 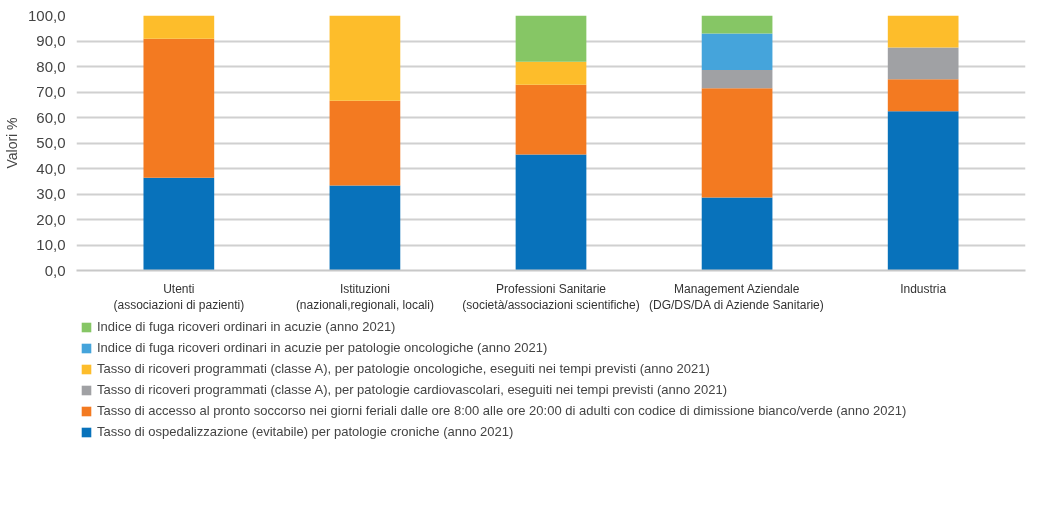 What do you see at coordinates (51, 244) in the screenshot?
I see `y-tick-label: 10,0` at bounding box center [51, 244].